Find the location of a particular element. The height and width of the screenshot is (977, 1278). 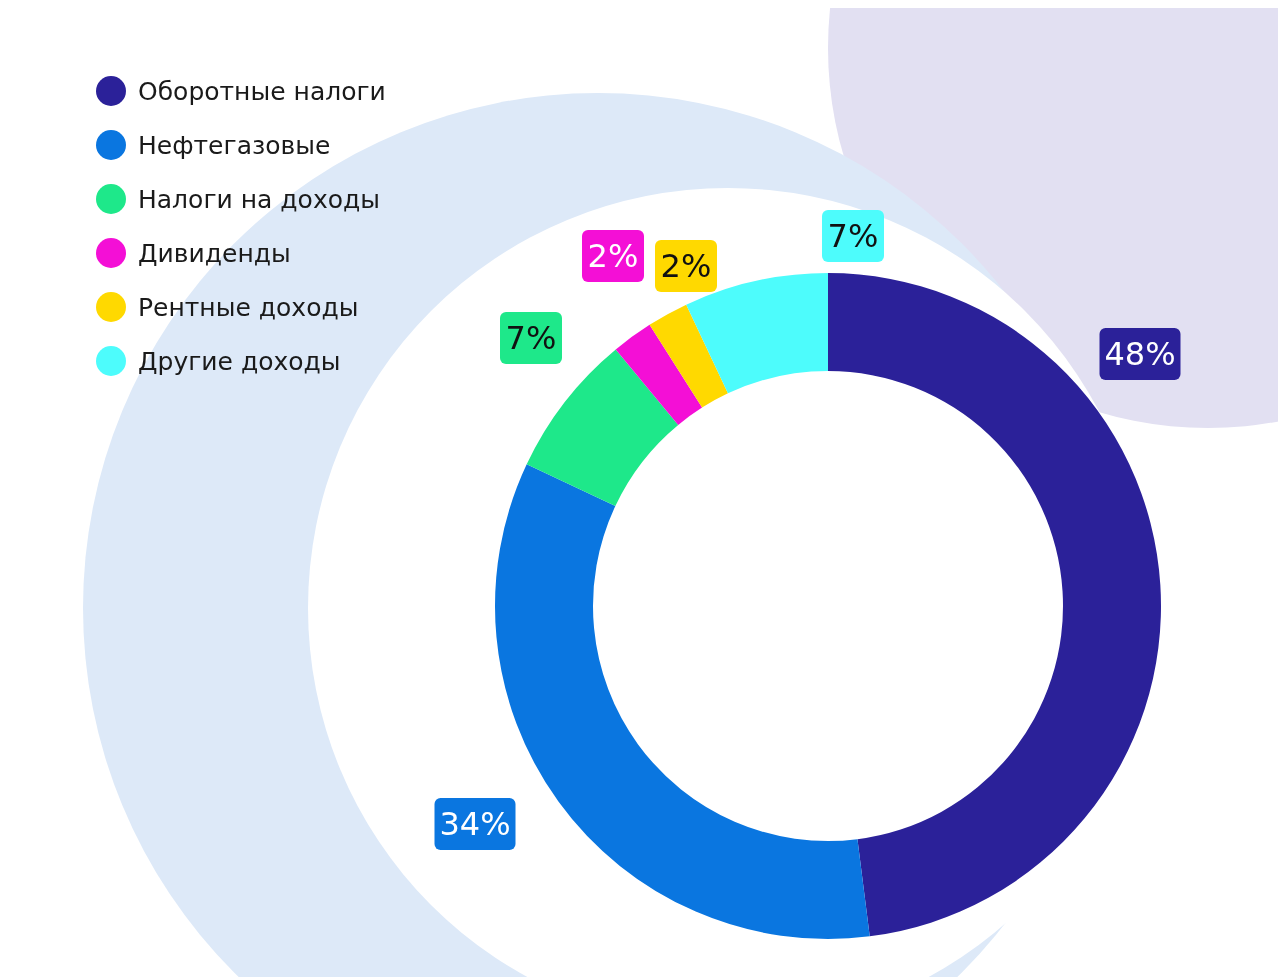

legend-label: Оборотные налоги is located at coordinates (262, 91).